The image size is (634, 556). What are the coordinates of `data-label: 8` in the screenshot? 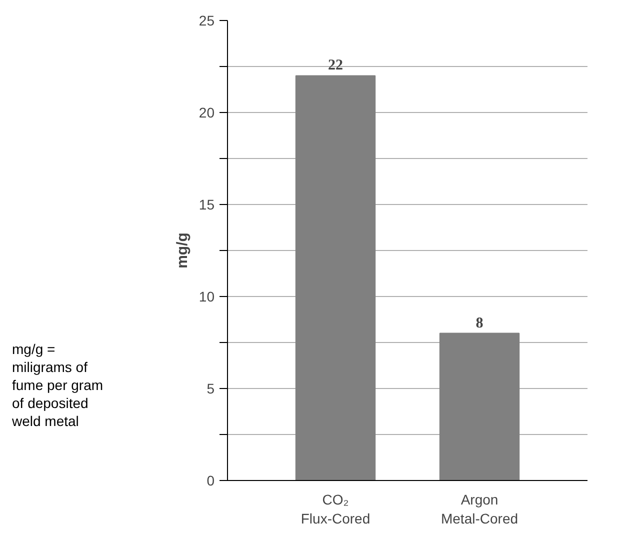 It's located at (480, 323).